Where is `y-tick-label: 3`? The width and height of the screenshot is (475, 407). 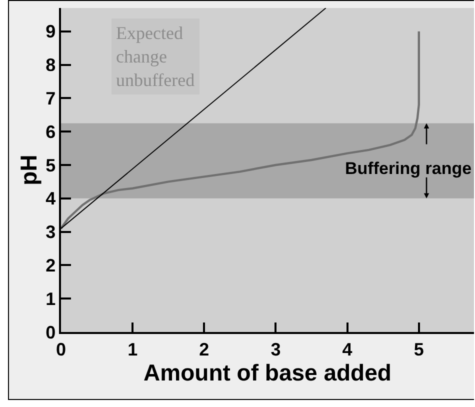 y-tick-label: 3 is located at coordinates (51, 232).